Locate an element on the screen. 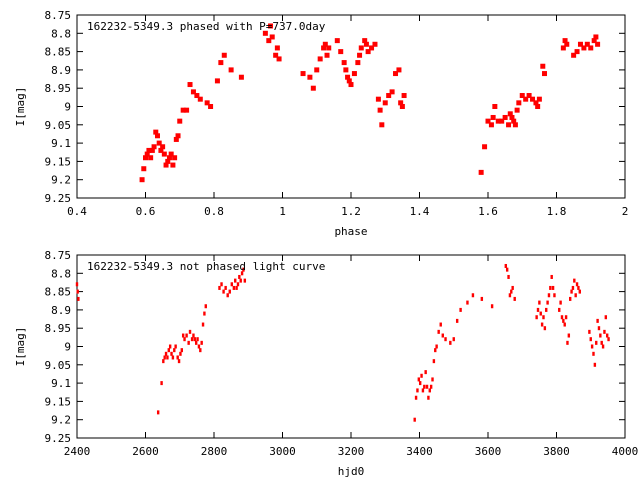 The height and width of the screenshot is (480, 640). x-tick-label: 1.2 is located at coordinates (351, 211).